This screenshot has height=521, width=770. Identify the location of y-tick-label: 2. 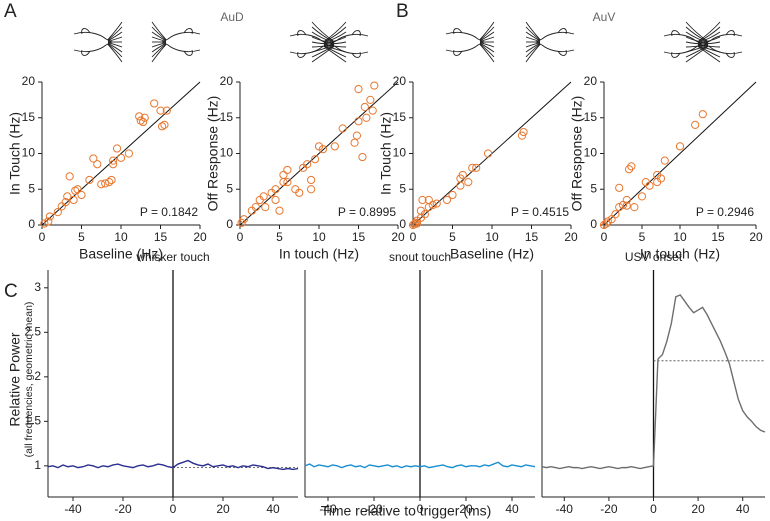
(37, 376).